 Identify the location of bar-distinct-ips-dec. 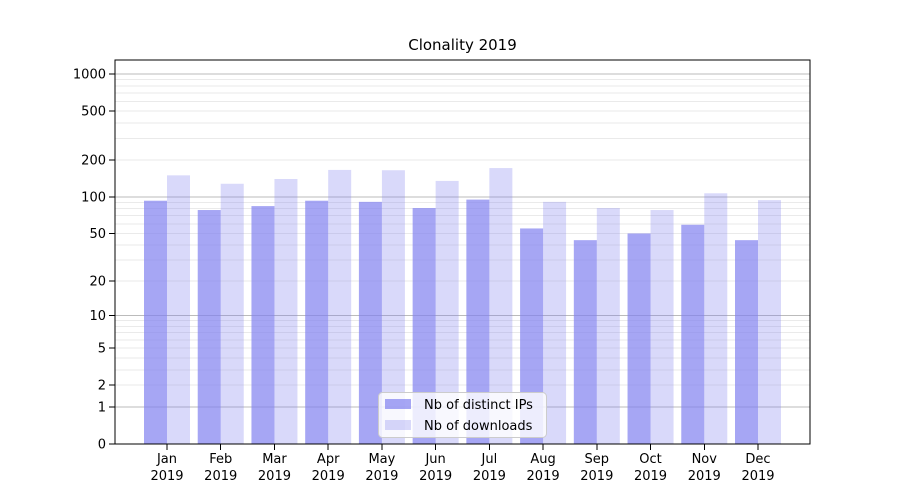
(746, 342).